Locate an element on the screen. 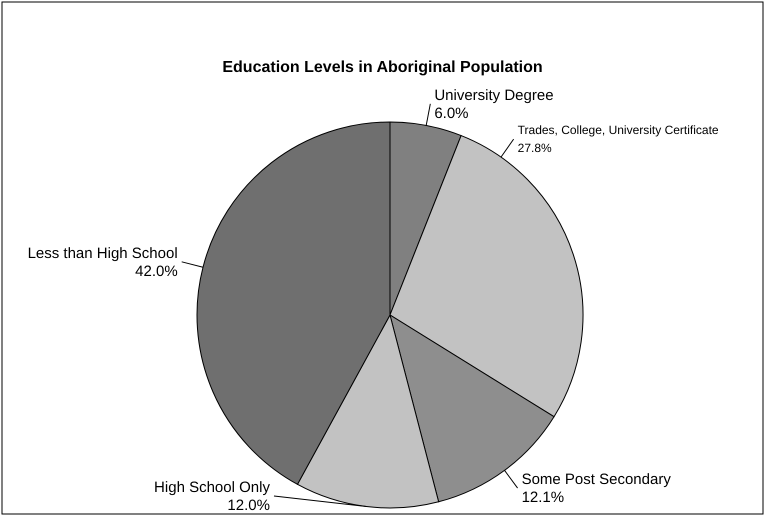 This screenshot has width=765, height=516. chart-title: Education Levels in Aboriginal Population is located at coordinates (382, 67).